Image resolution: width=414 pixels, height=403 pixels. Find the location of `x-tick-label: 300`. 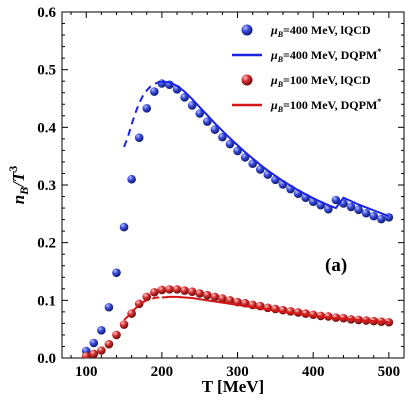

x-tick-label: 300 is located at coordinates (237, 372).